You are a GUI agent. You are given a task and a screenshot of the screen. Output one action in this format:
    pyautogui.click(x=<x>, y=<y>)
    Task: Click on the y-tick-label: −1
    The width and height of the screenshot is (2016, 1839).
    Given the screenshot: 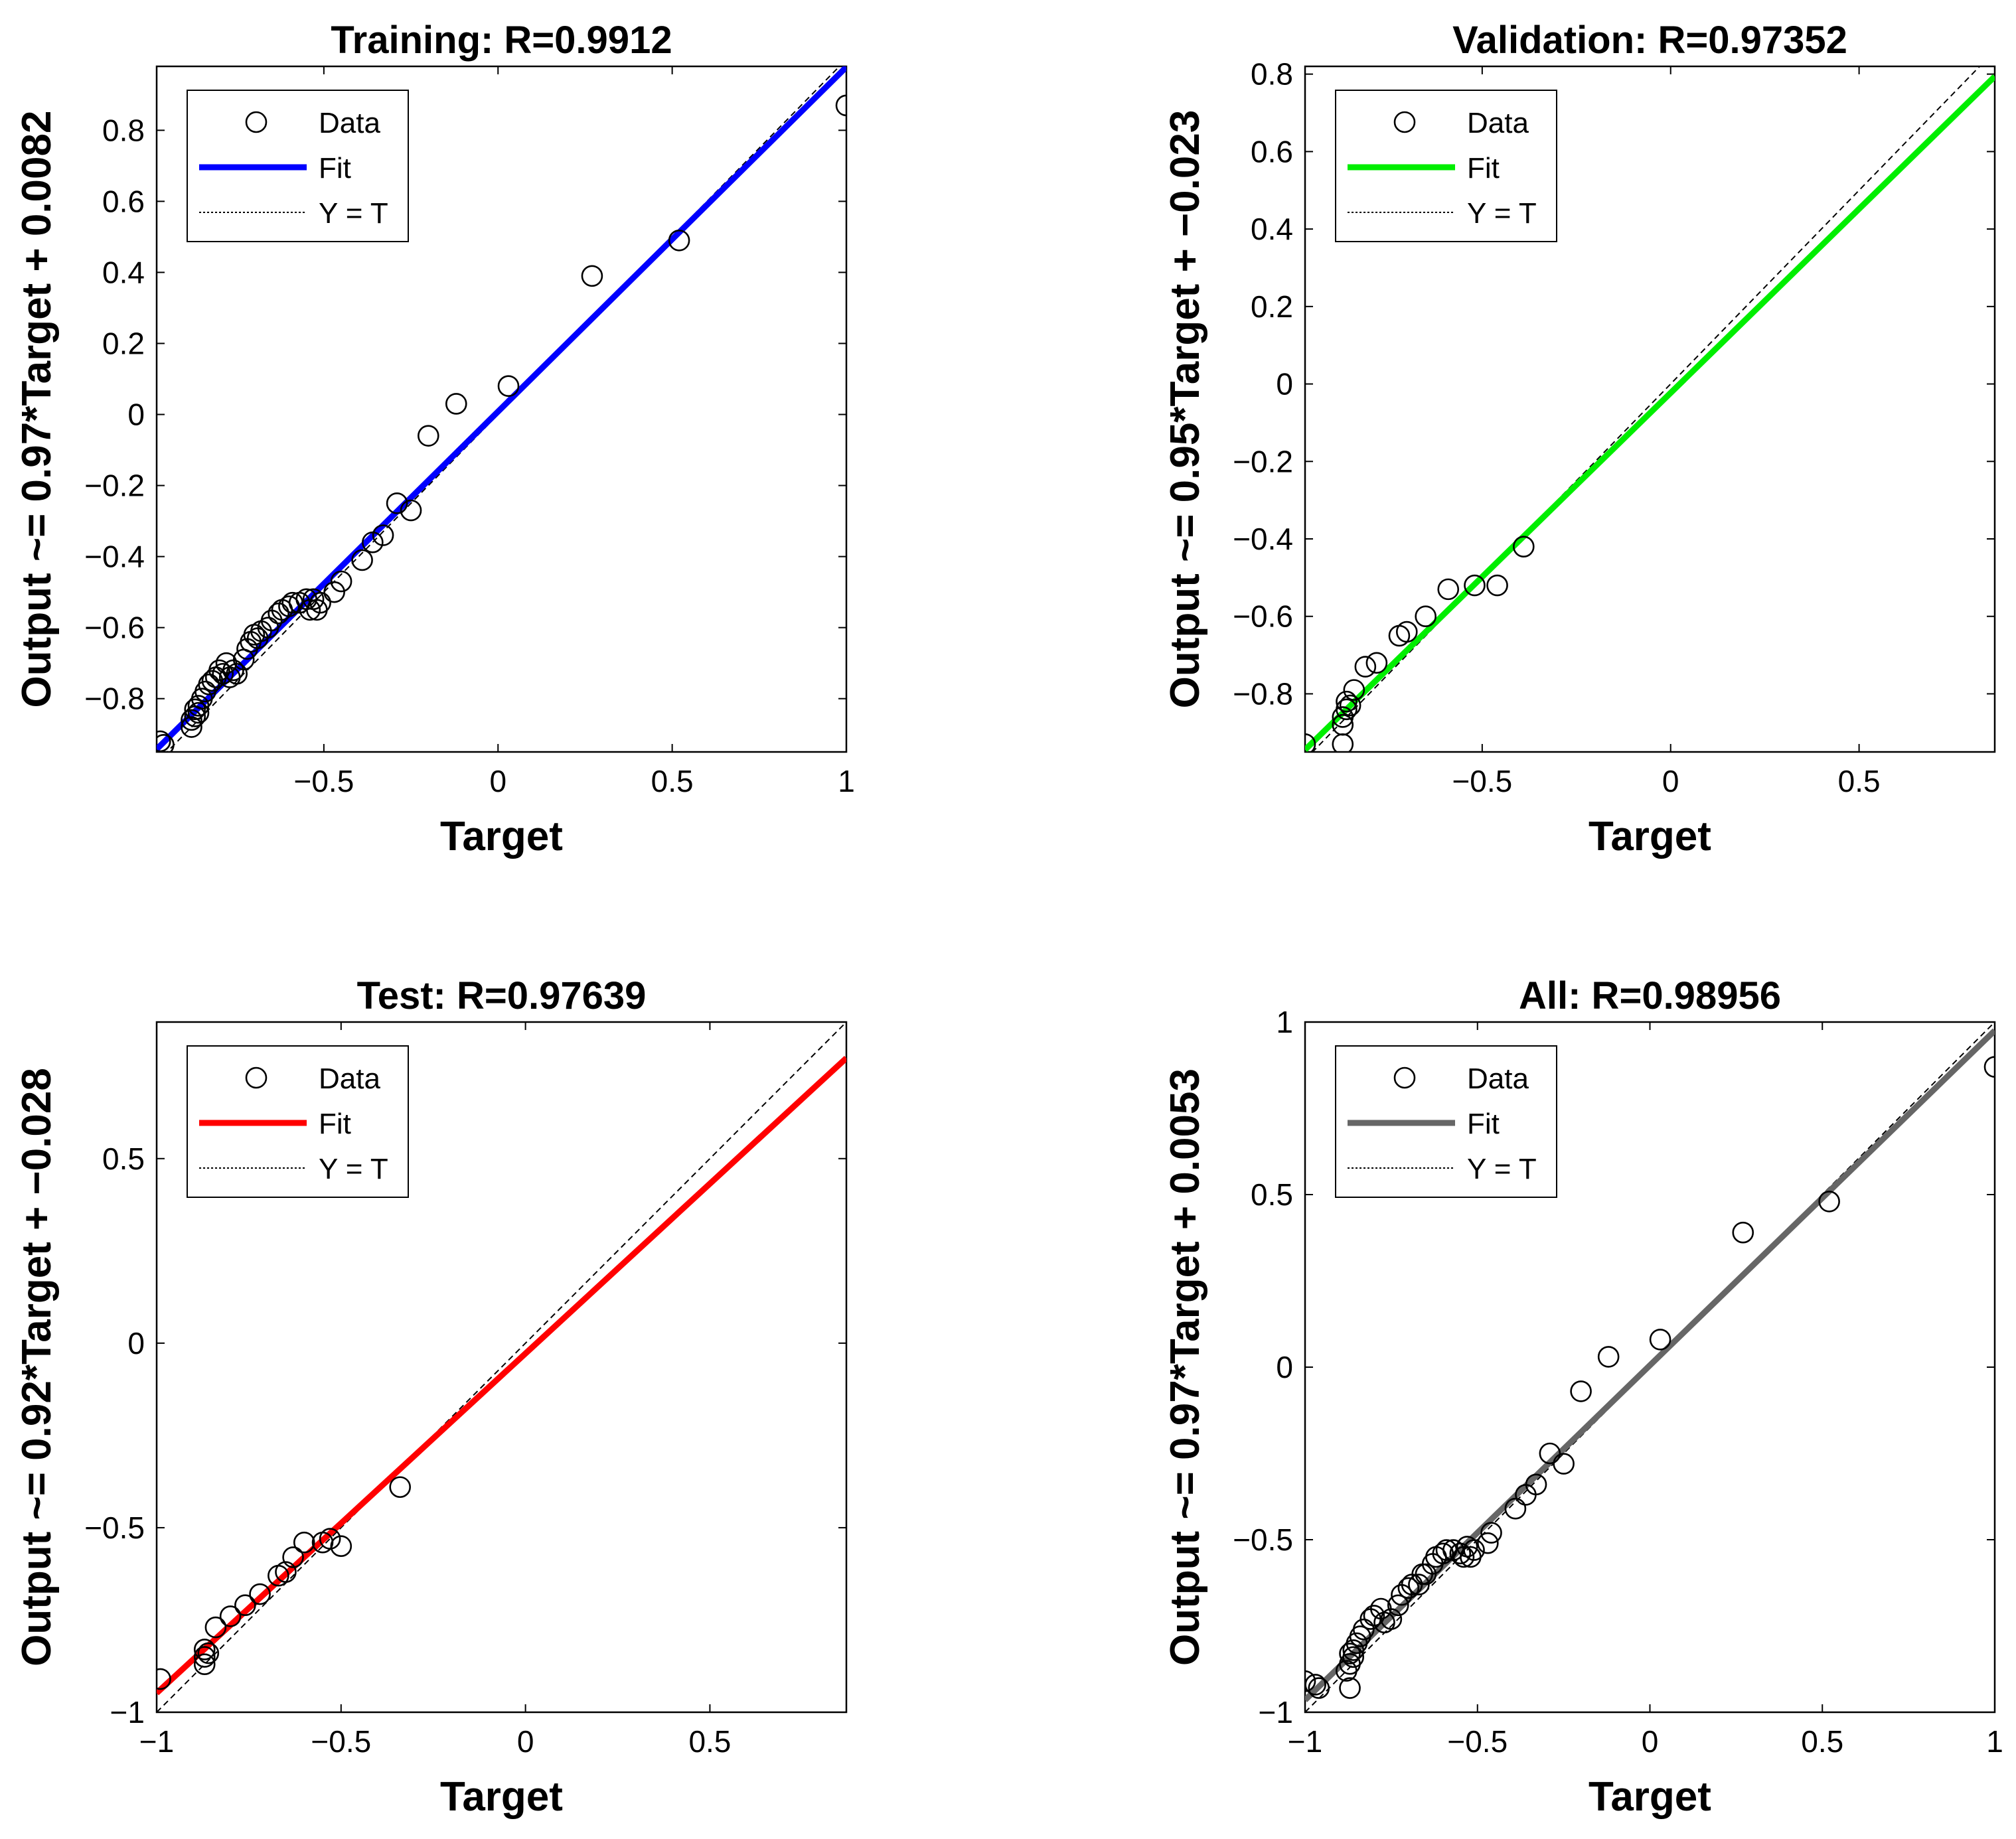 What is the action you would take?
    pyautogui.click(x=127, y=1712)
    